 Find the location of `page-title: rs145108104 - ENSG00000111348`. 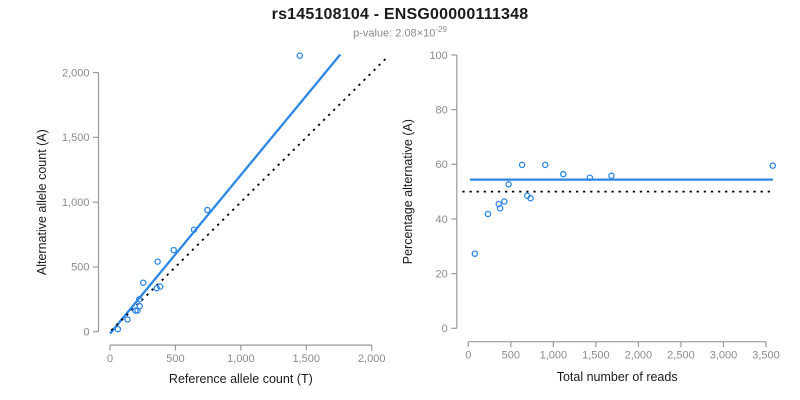

page-title: rs145108104 - ENSG00000111348 is located at coordinates (400, 14).